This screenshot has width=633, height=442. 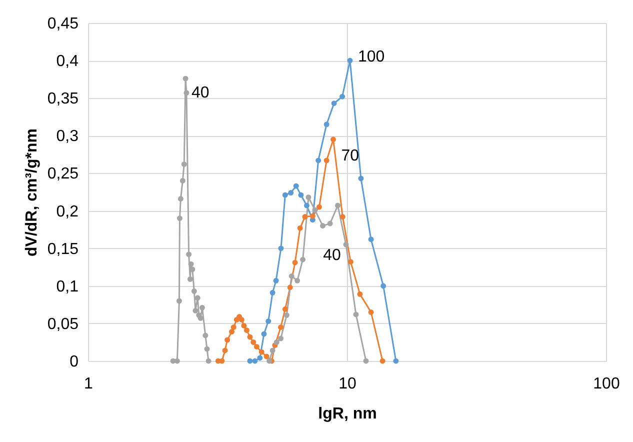 What do you see at coordinates (63, 99) in the screenshot?
I see `y-tick-label: 0,35` at bounding box center [63, 99].